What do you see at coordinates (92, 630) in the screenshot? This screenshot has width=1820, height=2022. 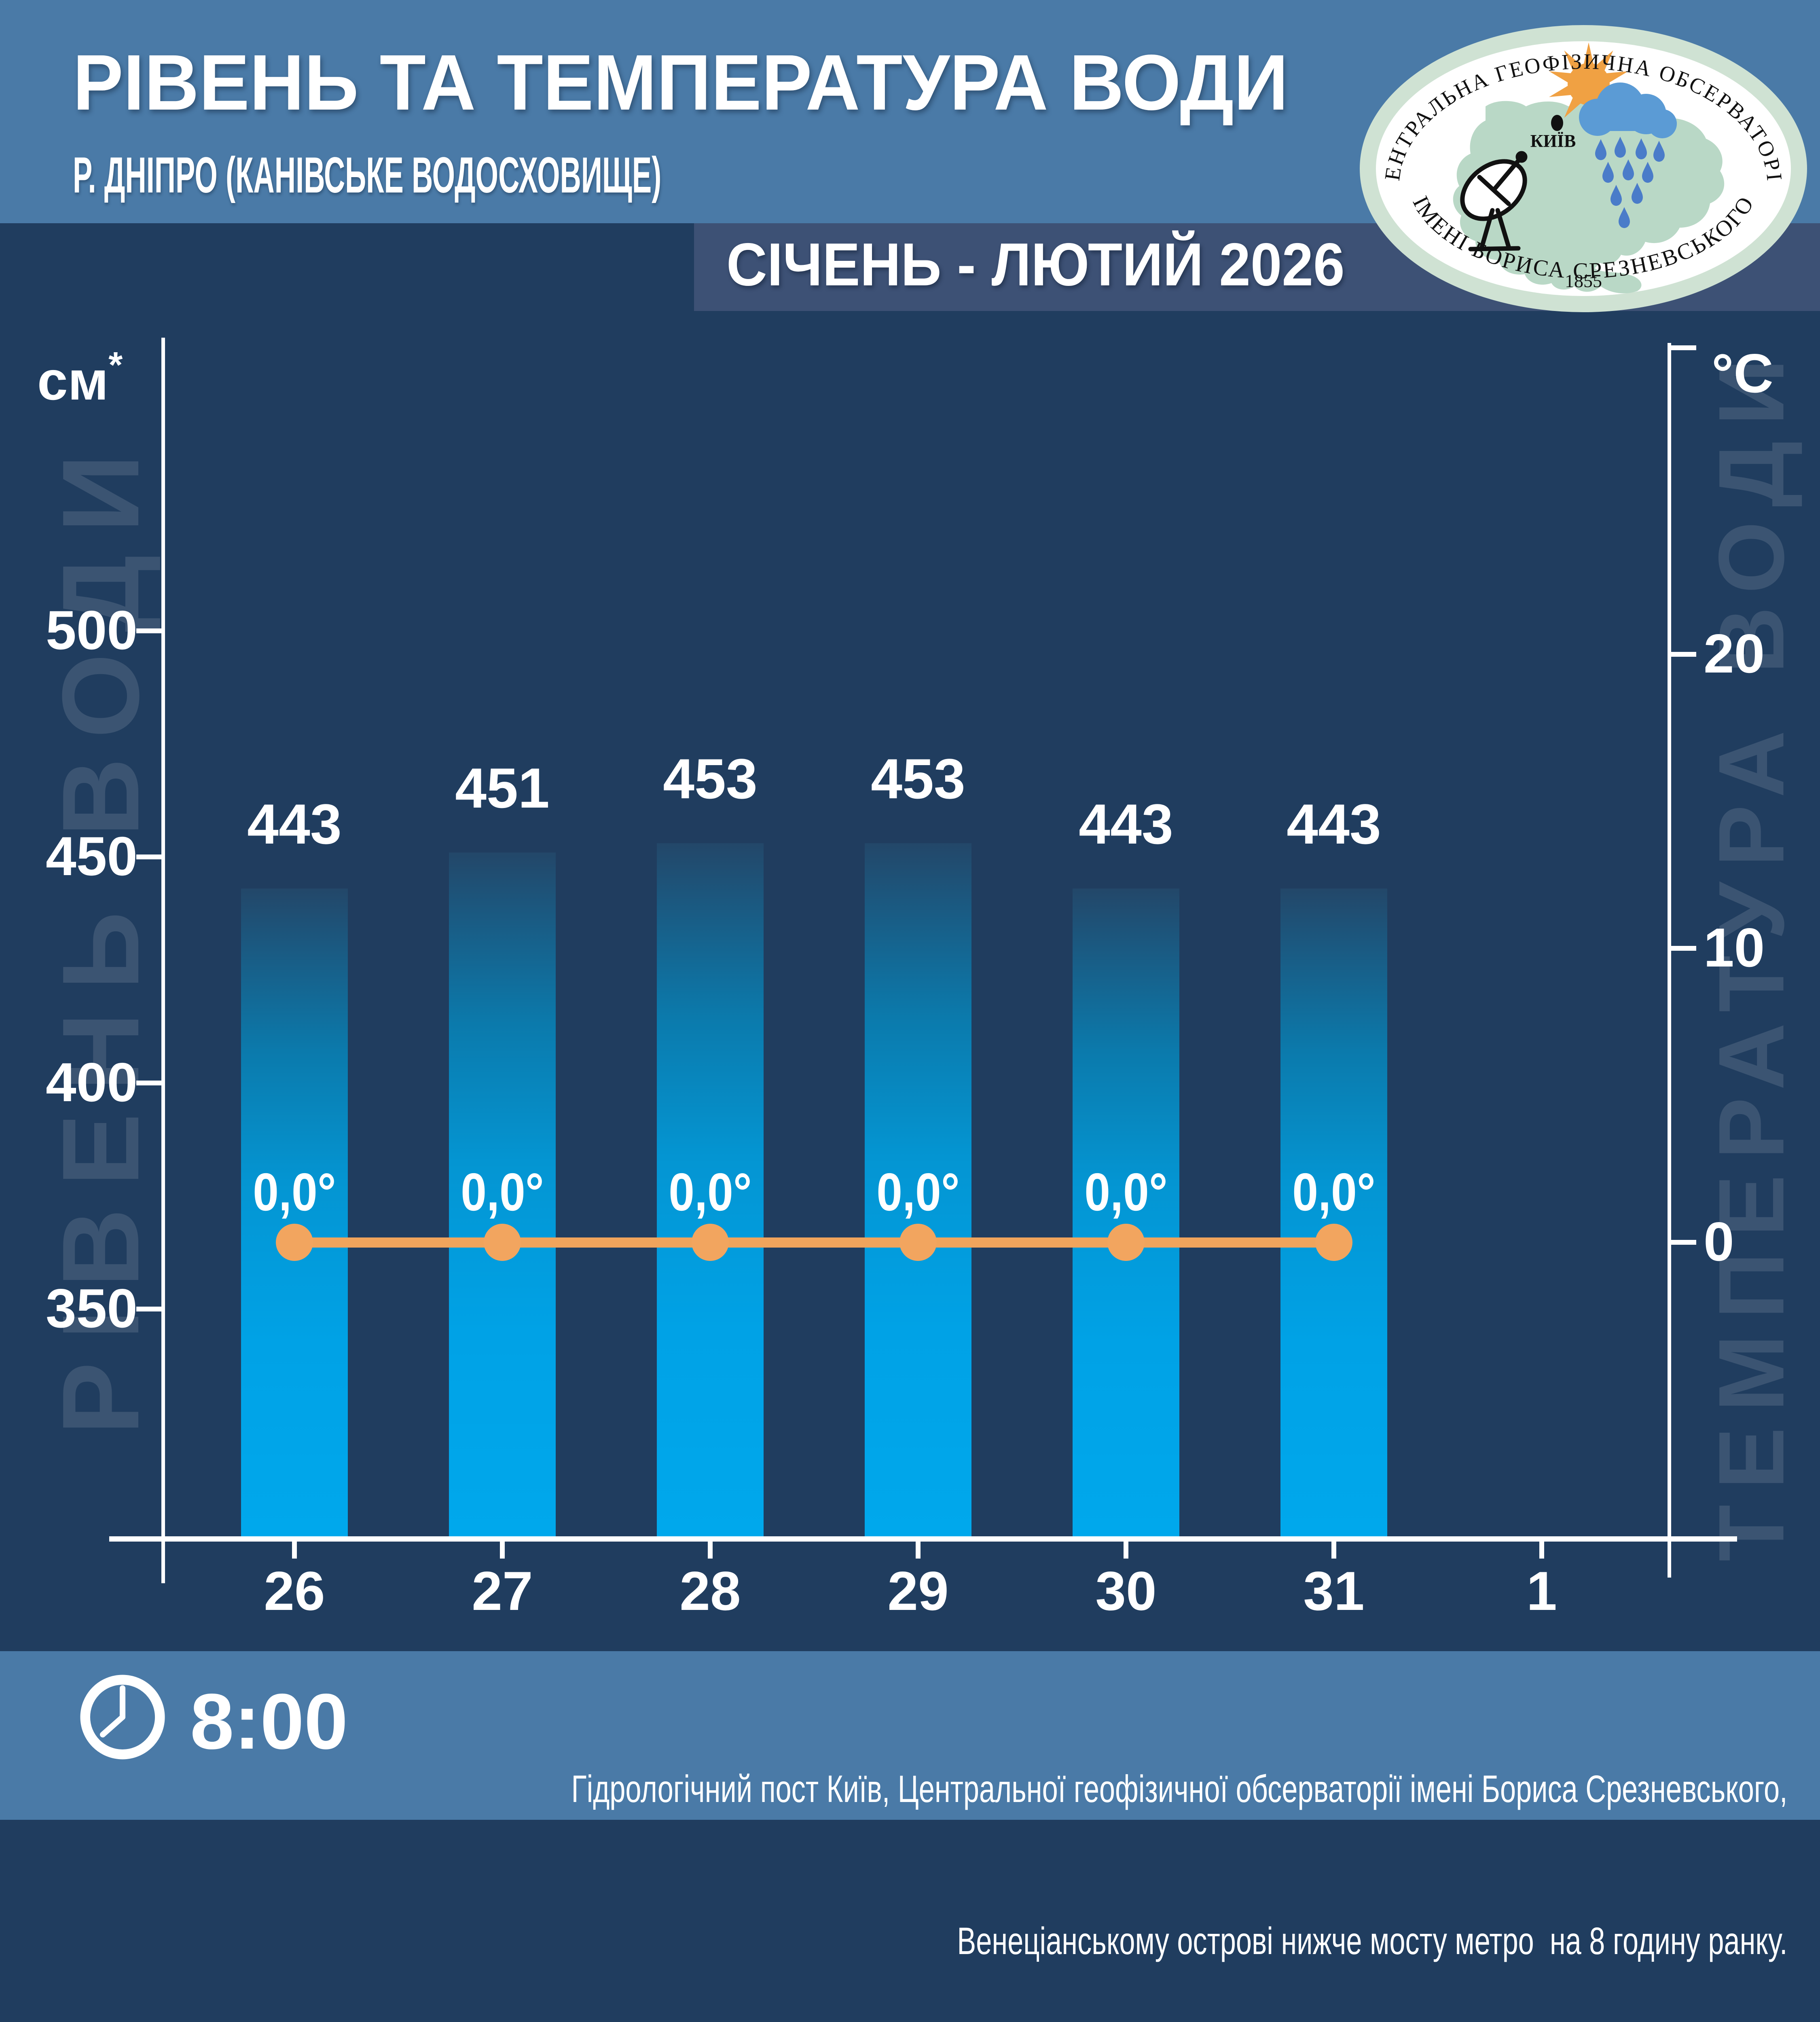 I see `y-axis-tick-label-left: 500` at bounding box center [92, 630].